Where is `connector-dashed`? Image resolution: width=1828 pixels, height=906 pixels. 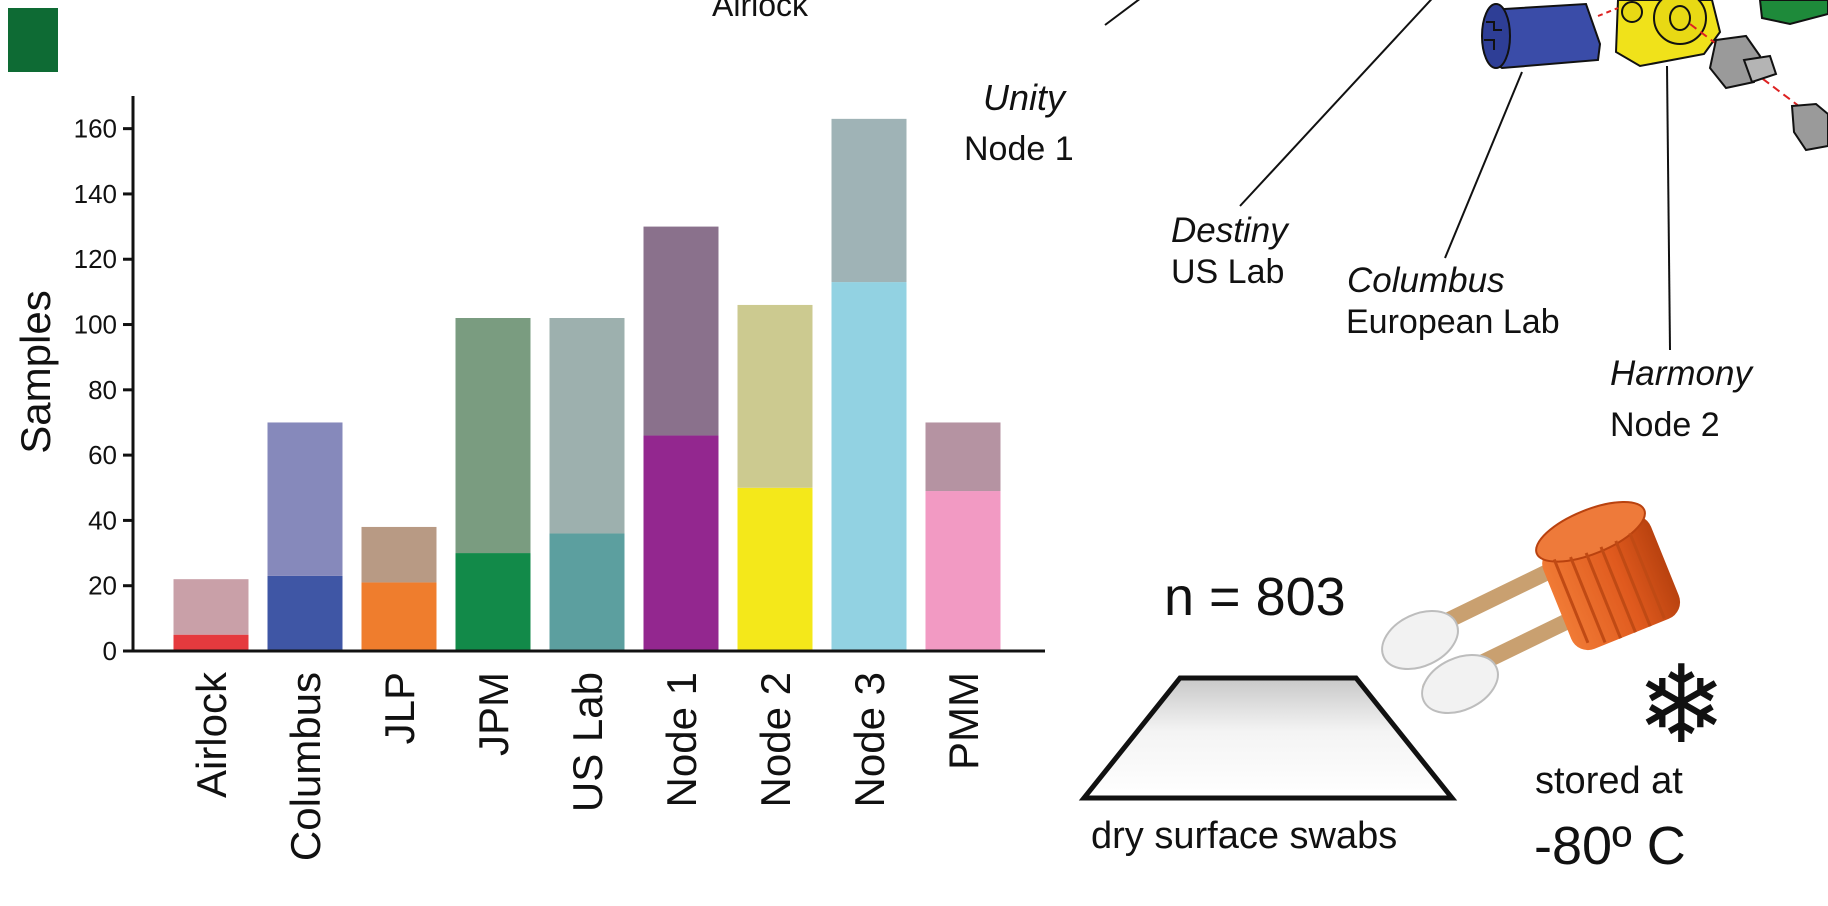 connector-dashed is located at coordinates (1608, 12).